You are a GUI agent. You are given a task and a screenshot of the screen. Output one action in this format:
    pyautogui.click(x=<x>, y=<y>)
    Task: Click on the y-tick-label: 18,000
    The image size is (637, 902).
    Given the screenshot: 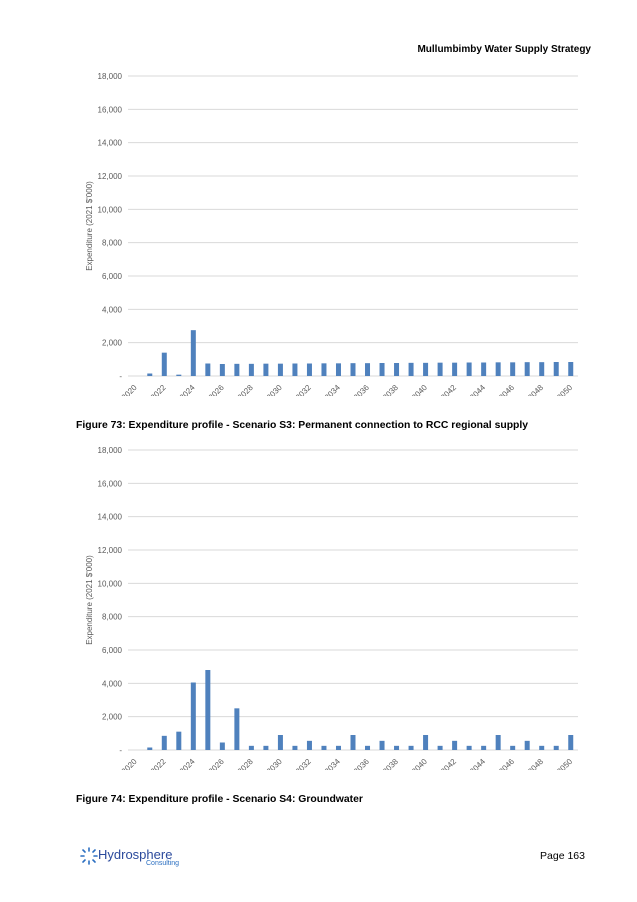 What is the action you would take?
    pyautogui.click(x=110, y=450)
    